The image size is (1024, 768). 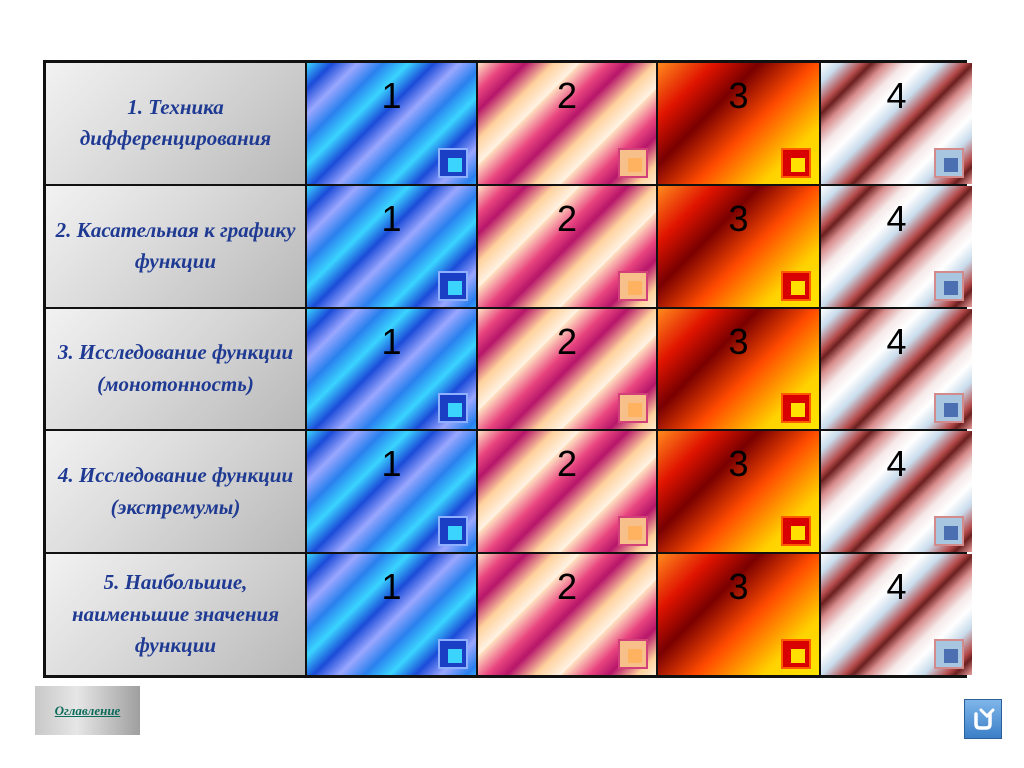 I want to click on question-cell-3-2: 2, so click(x=567, y=369).